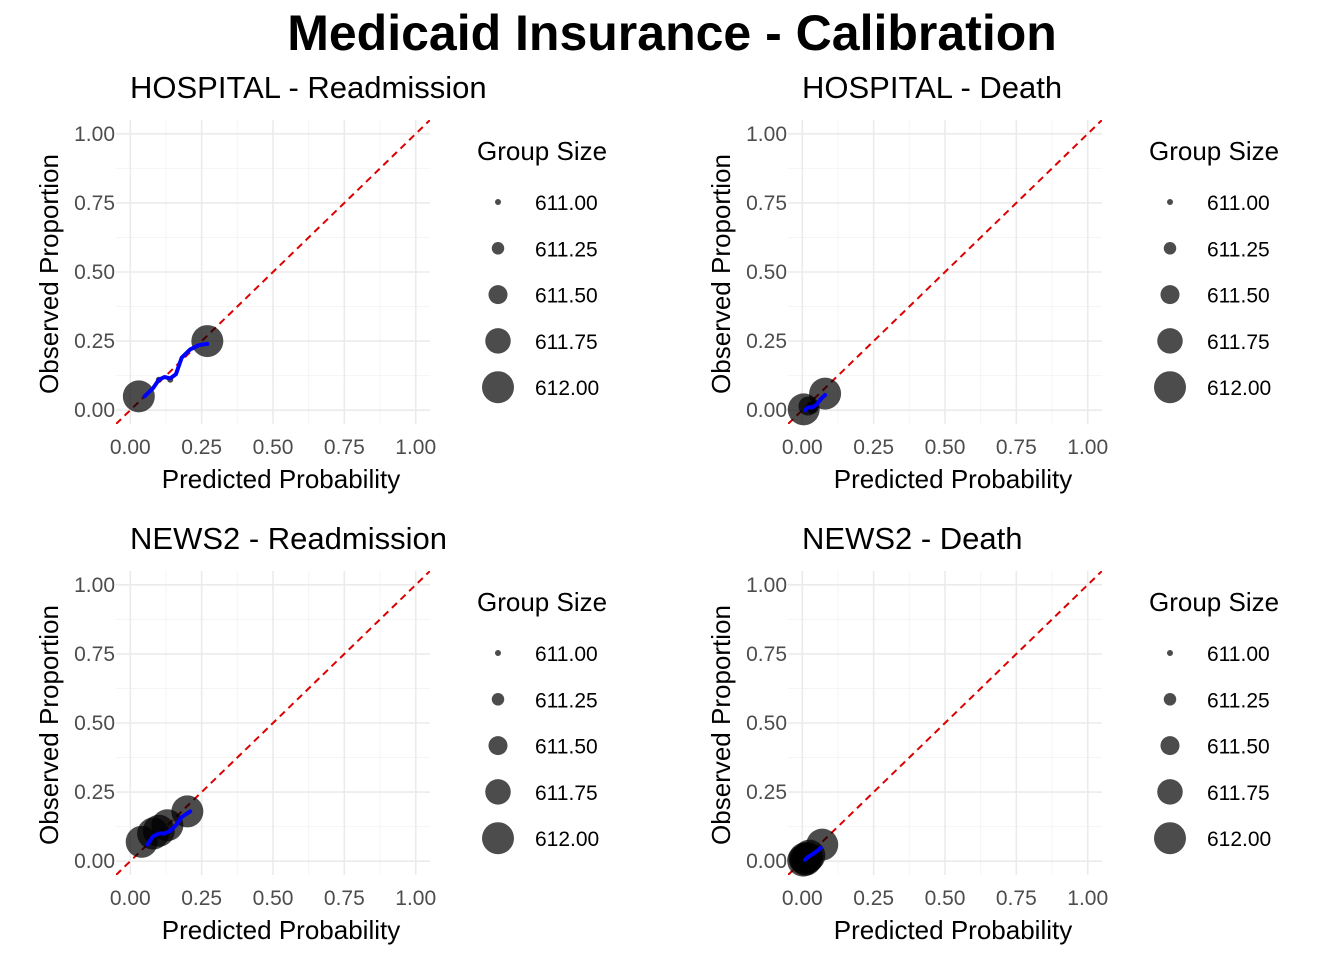  Describe the element at coordinates (912, 538) in the screenshot. I see `panel-title: NEWS2 - Death` at that location.